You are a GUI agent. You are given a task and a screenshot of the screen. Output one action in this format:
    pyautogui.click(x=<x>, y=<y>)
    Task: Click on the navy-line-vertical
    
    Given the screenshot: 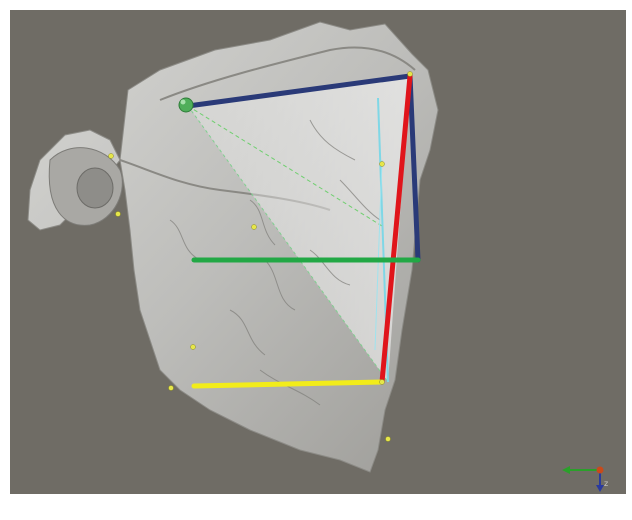 What is the action you would take?
    pyautogui.click(x=414, y=168)
    